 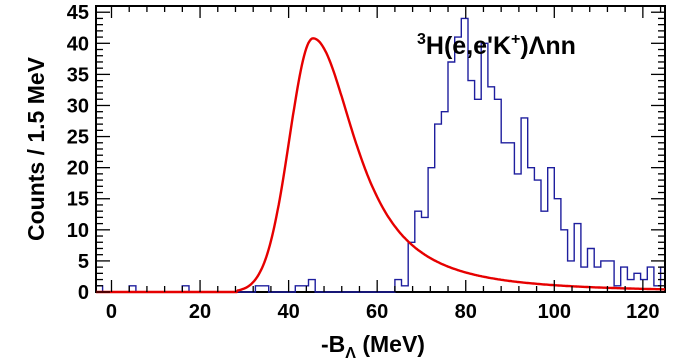 I want to click on y-tick-label: 15, so click(x=78, y=200).